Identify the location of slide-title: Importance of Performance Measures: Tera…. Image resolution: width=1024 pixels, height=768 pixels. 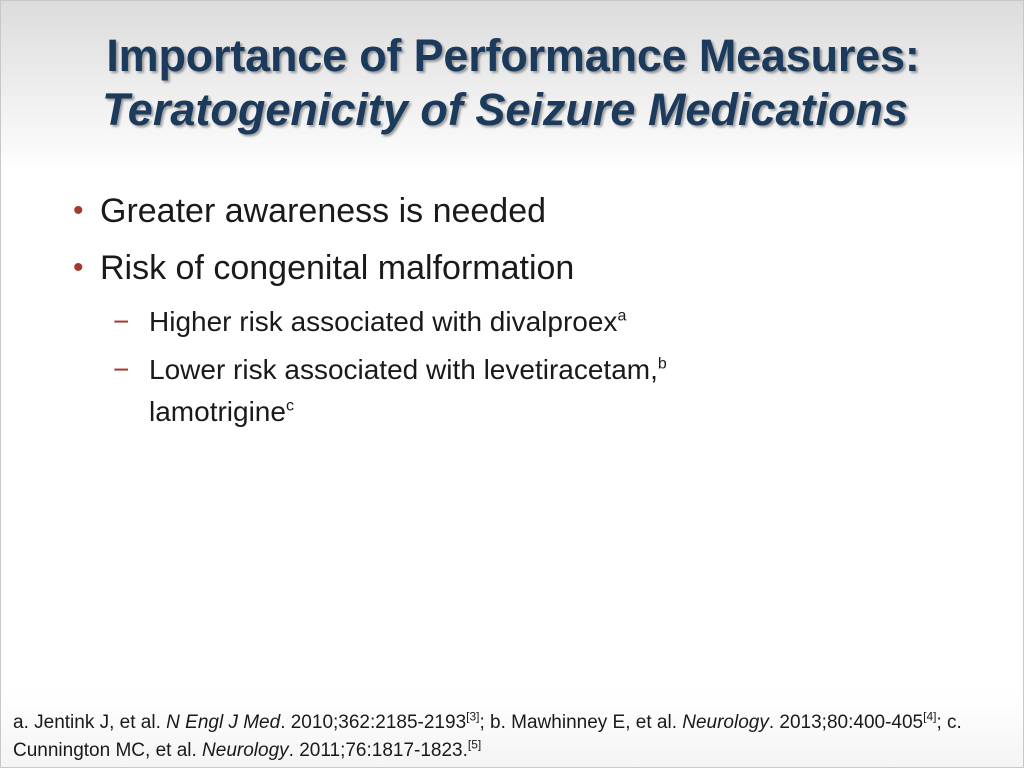
(512, 83).